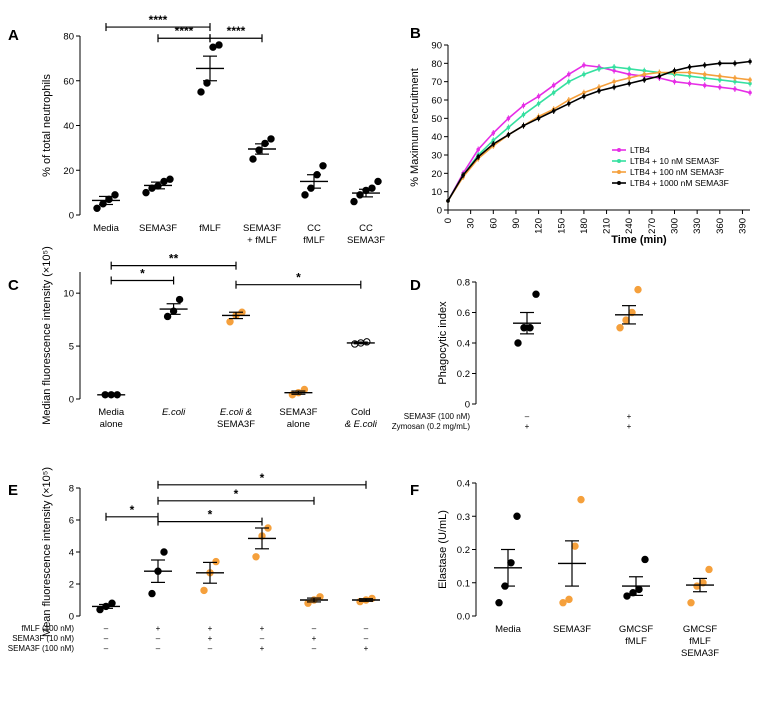 This screenshot has width=765, height=717. I want to click on x-tick-label: 300, so click(675, 226).